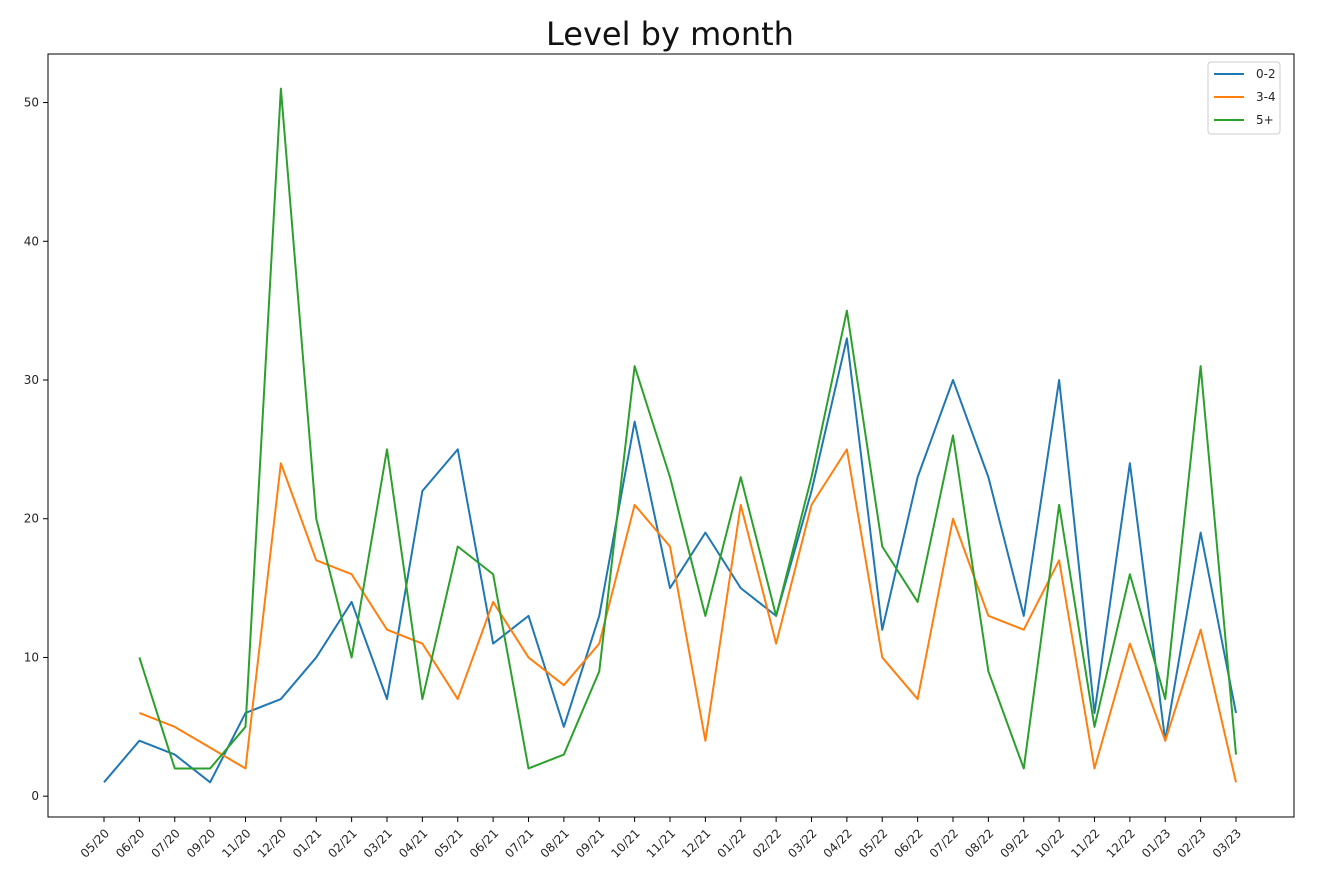 This screenshot has width=1323, height=893. What do you see at coordinates (31, 380) in the screenshot?
I see `y-tick-label: 30` at bounding box center [31, 380].